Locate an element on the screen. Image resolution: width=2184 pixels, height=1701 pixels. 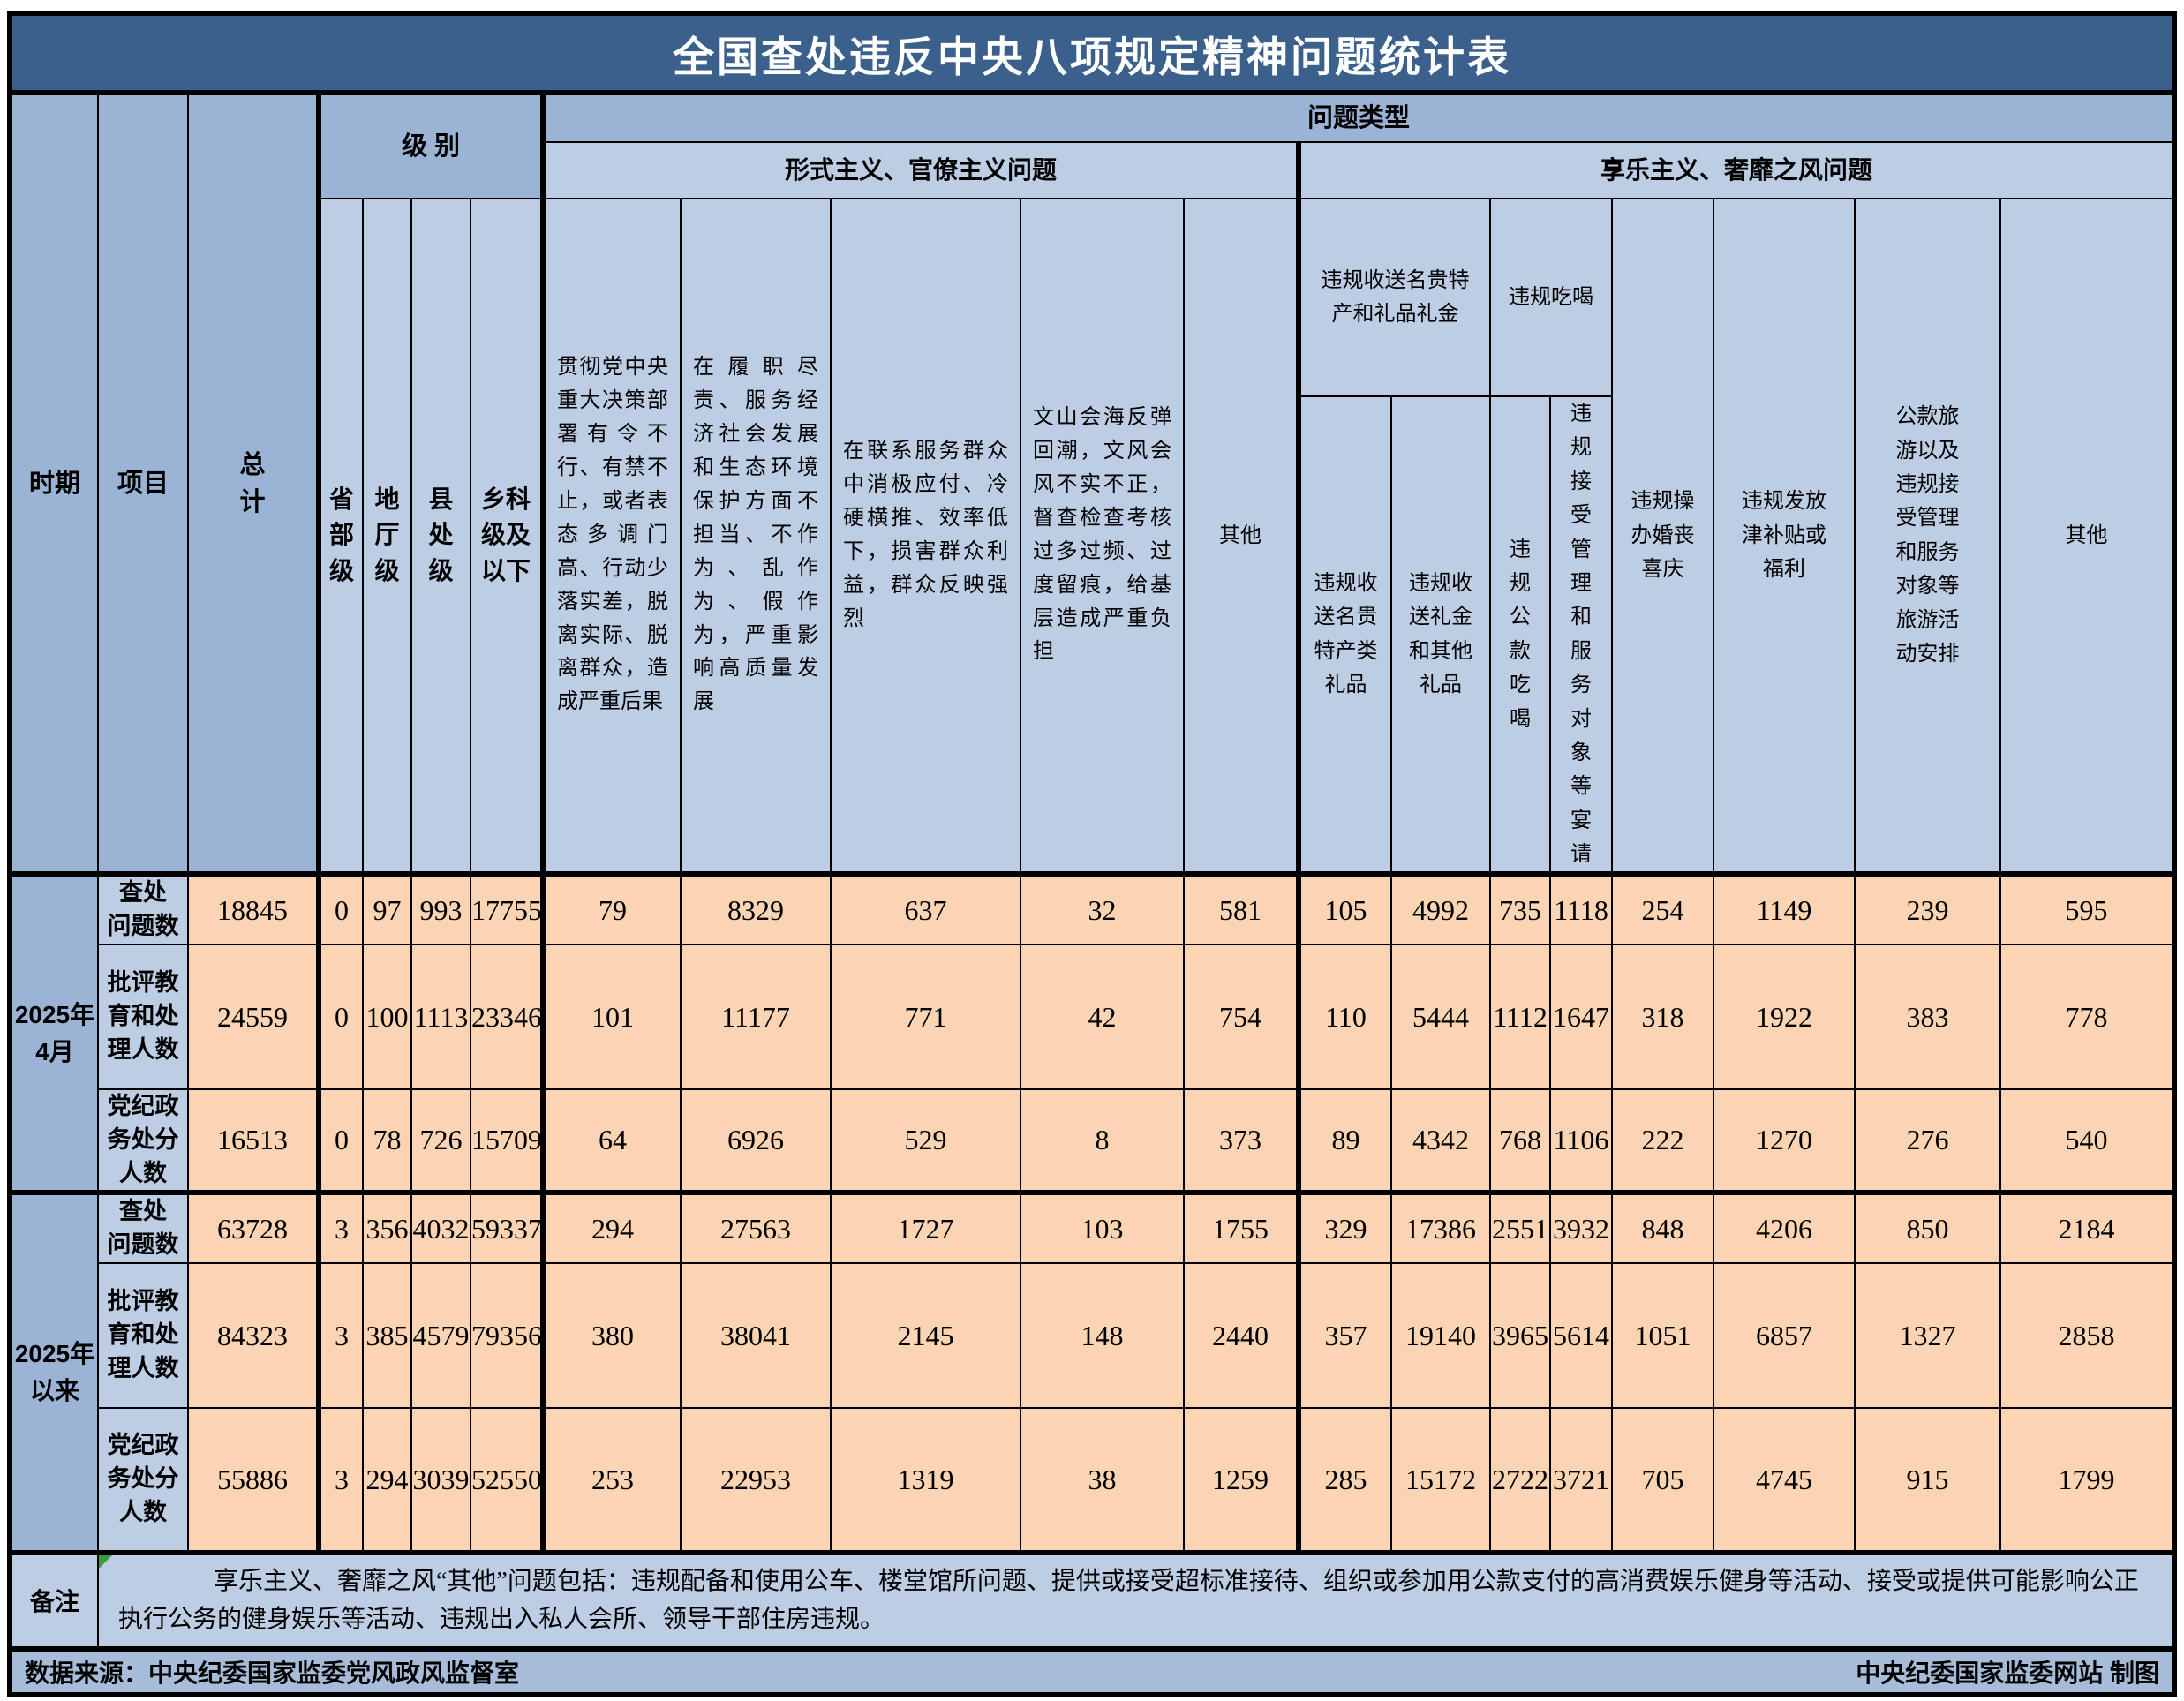
data-cell: 1112 is located at coordinates (1520, 1017).